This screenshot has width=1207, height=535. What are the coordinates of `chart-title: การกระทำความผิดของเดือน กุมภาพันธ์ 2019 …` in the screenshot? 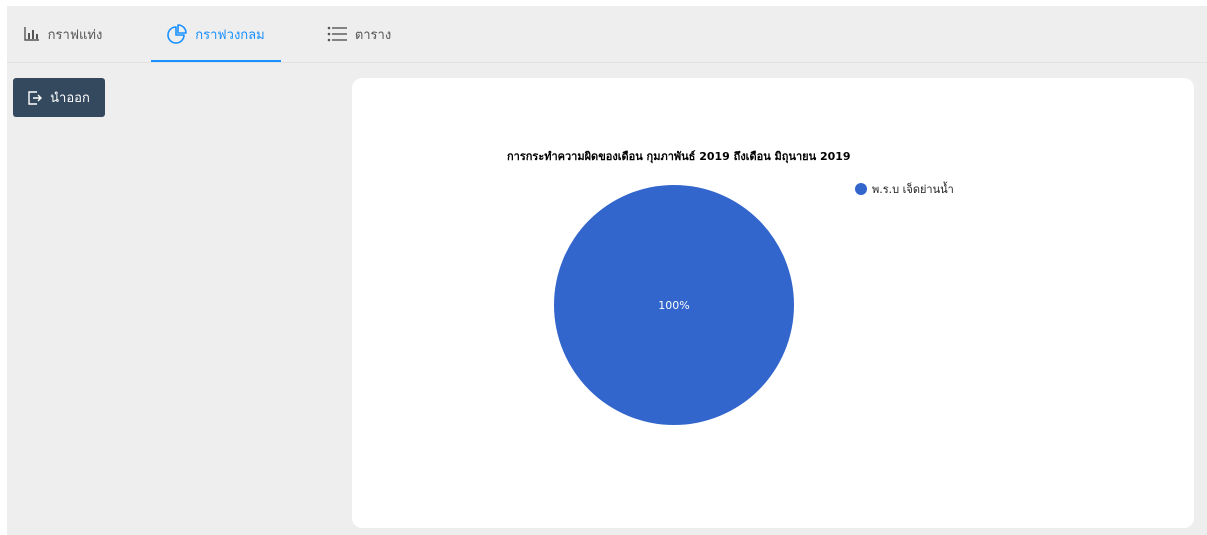 It's located at (679, 157).